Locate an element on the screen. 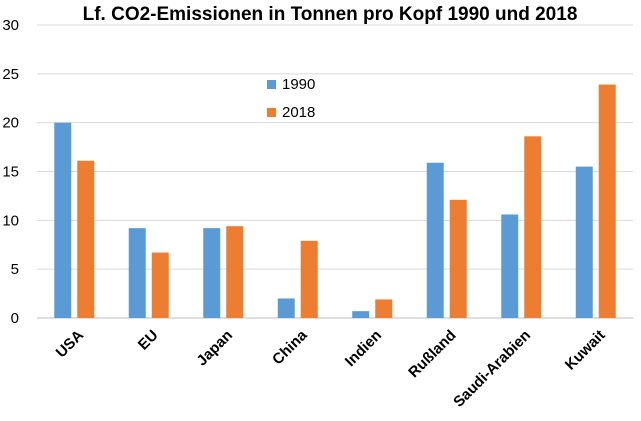 Image resolution: width=641 pixels, height=421 pixels. bar-2018-EU is located at coordinates (160, 285).